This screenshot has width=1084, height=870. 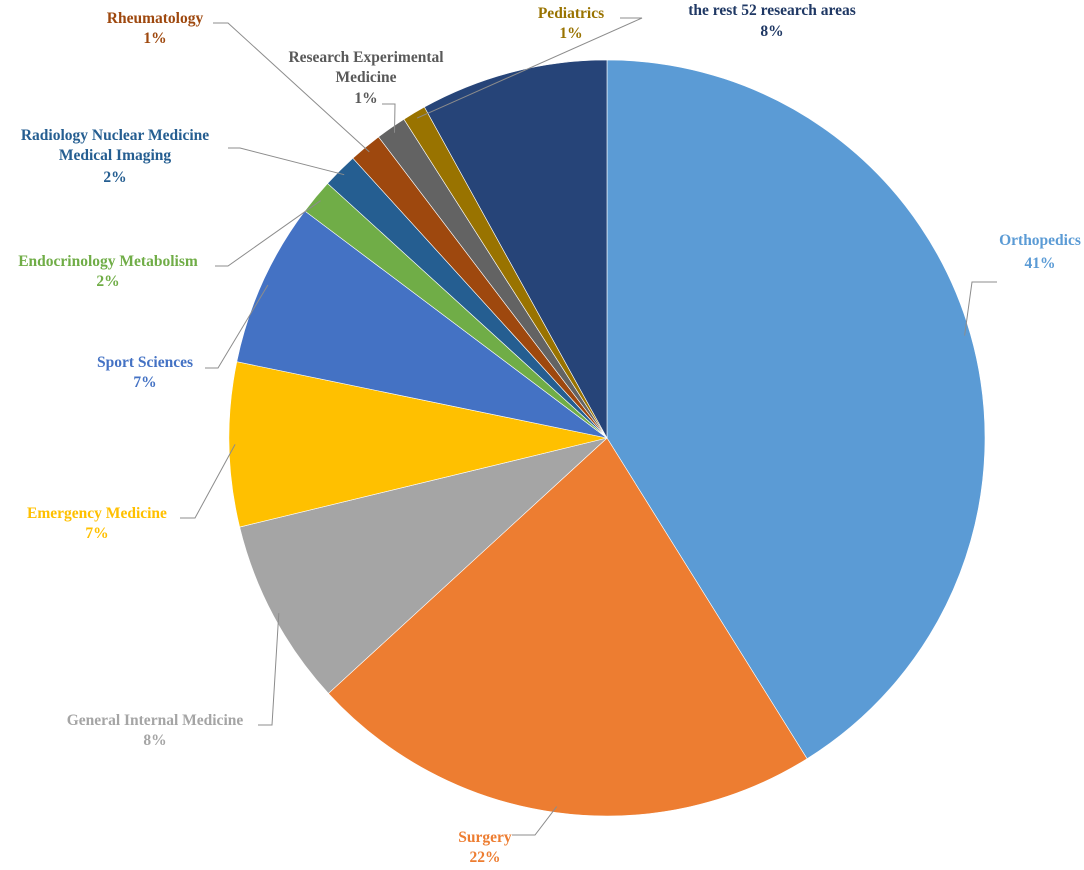 I want to click on slice-name-label-6: Medical Imaging, so click(x=115, y=155).